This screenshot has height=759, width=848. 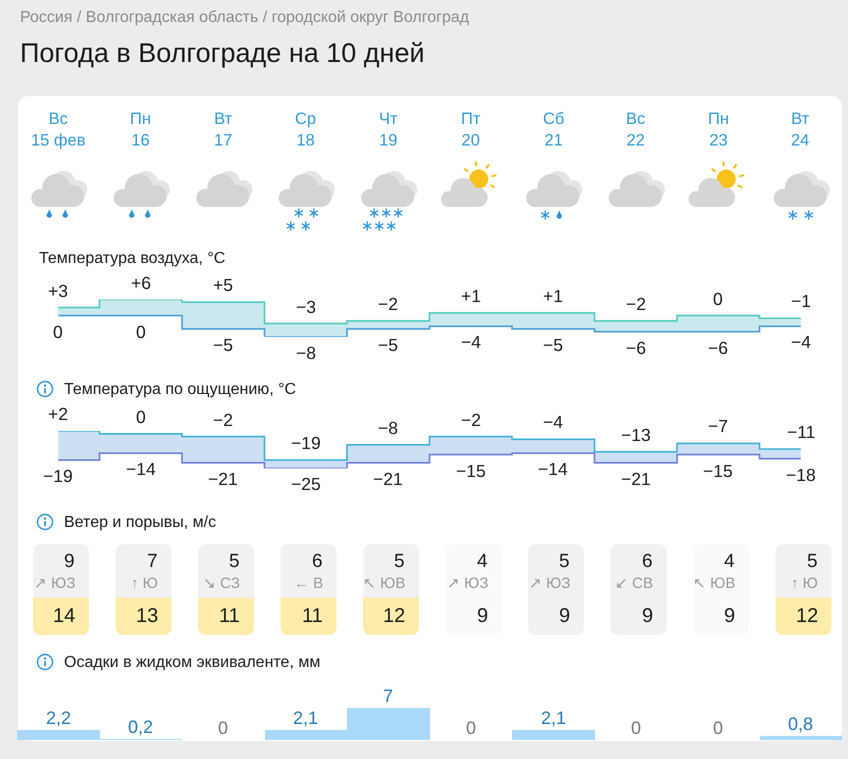 What do you see at coordinates (801, 301) in the screenshot?
I see `data-label: −1` at bounding box center [801, 301].